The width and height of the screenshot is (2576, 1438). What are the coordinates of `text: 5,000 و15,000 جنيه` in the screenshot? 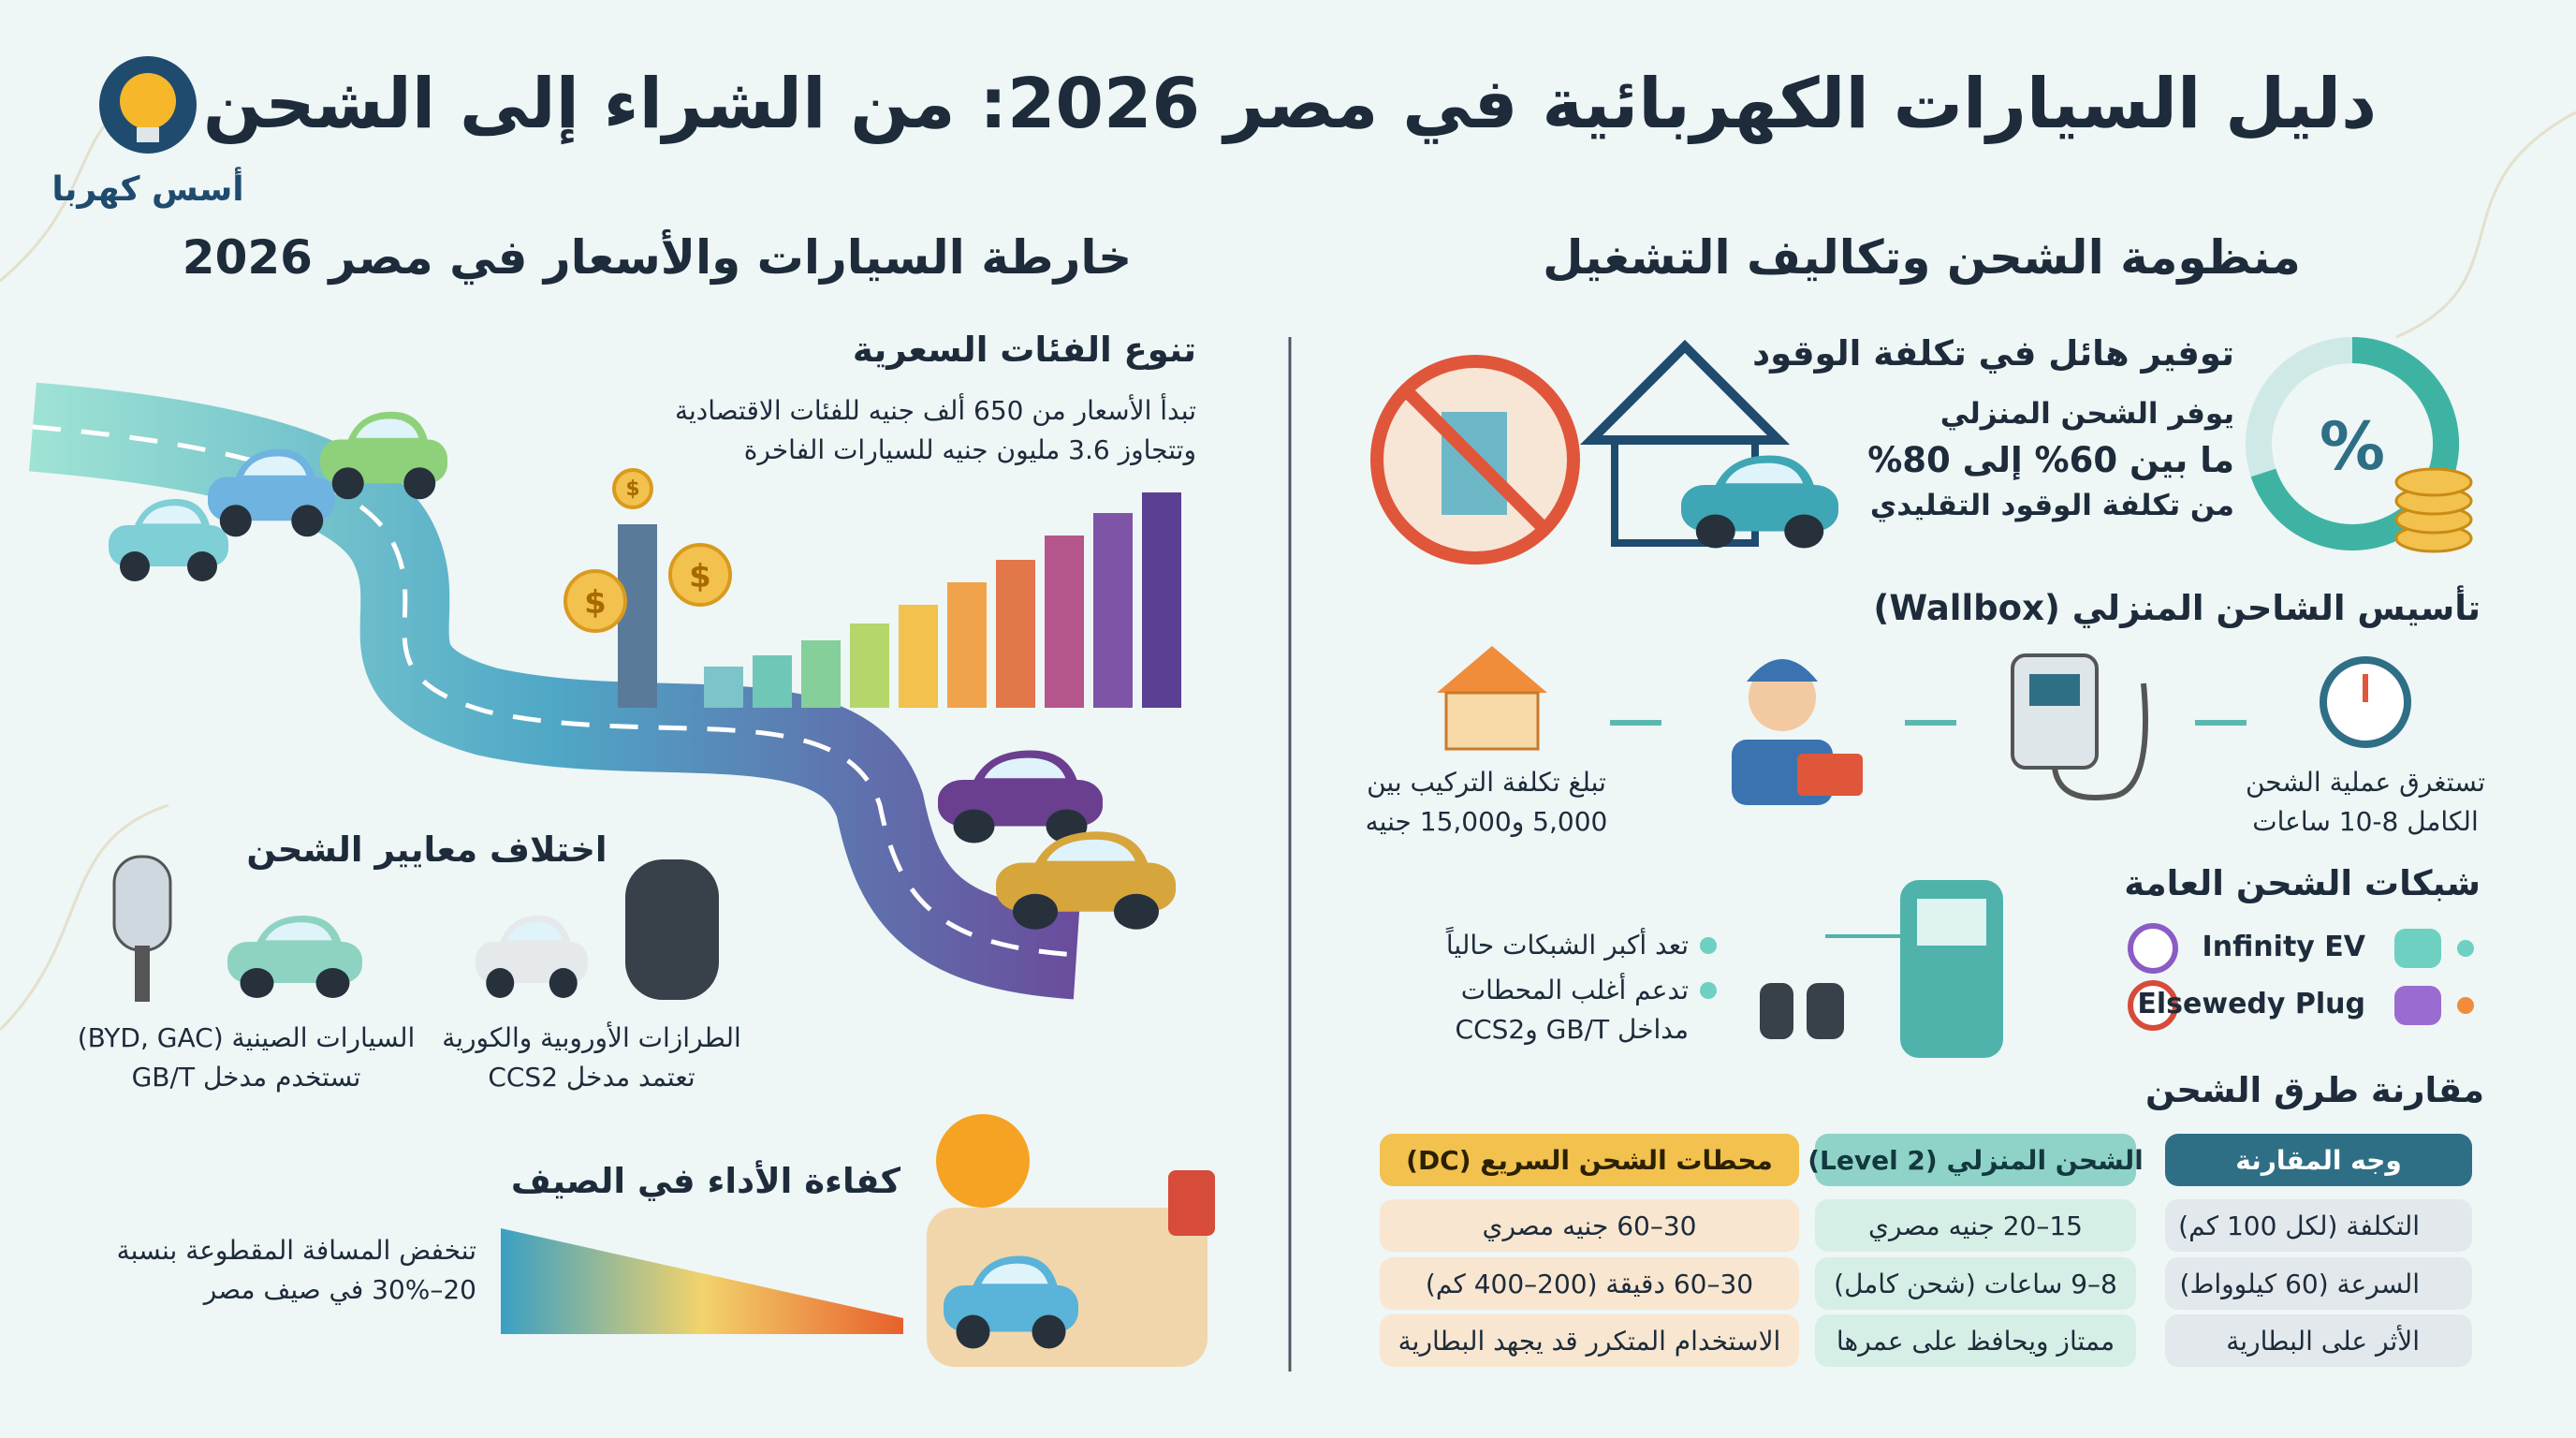 It's located at (1486, 821).